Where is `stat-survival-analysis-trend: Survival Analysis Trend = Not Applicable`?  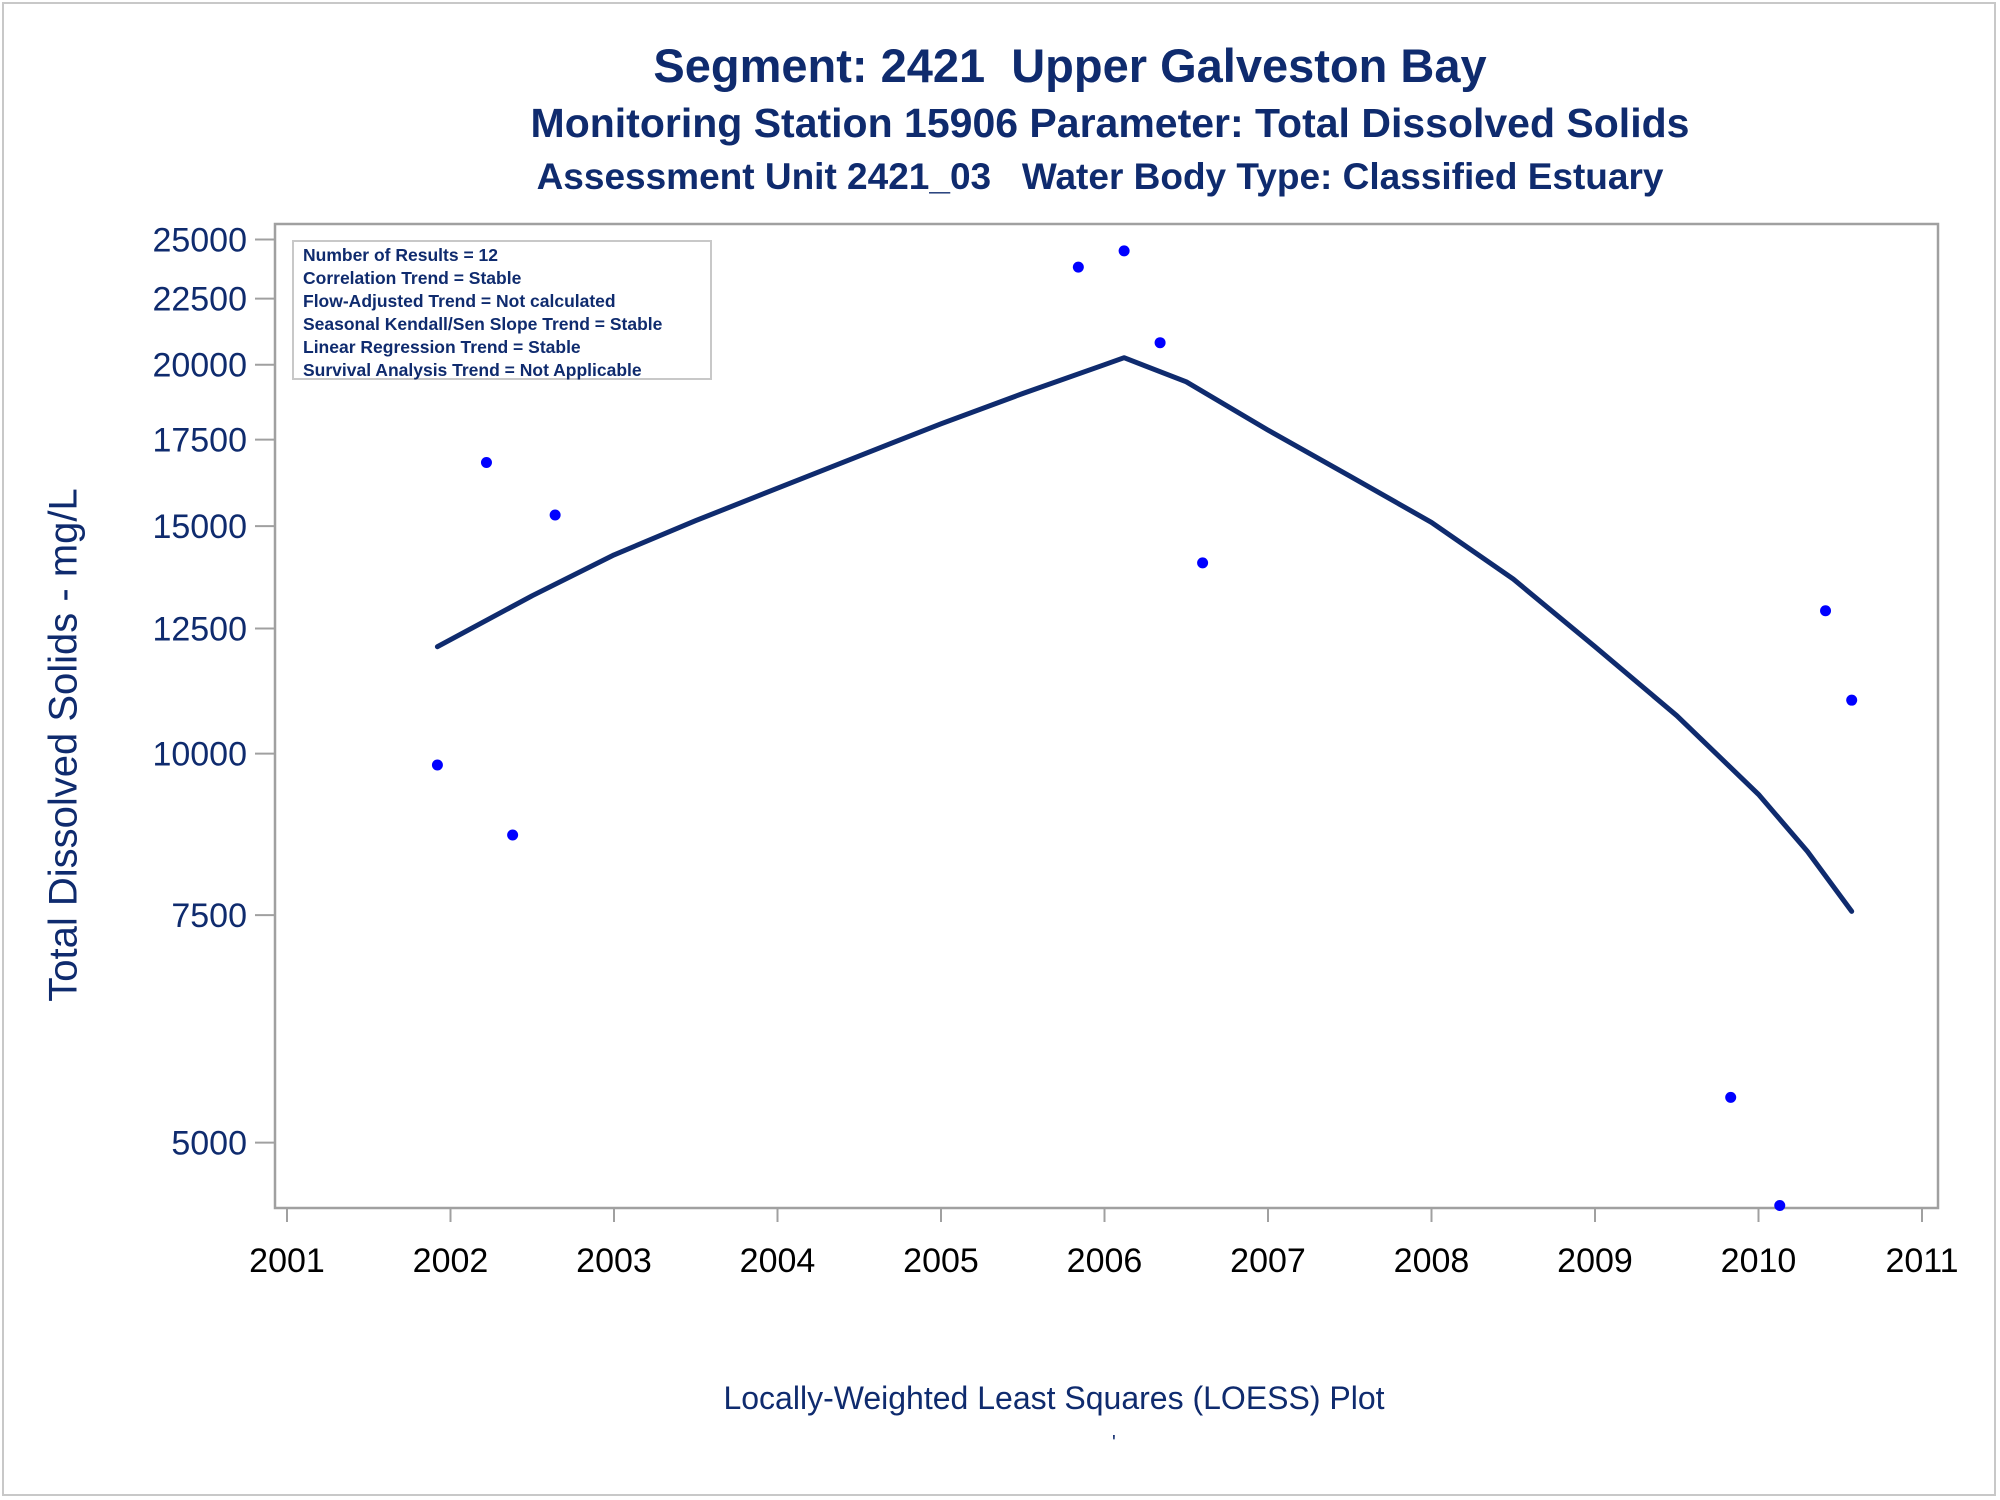
stat-survival-analysis-trend: Survival Analysis Trend = Not Applicable is located at coordinates (472, 370).